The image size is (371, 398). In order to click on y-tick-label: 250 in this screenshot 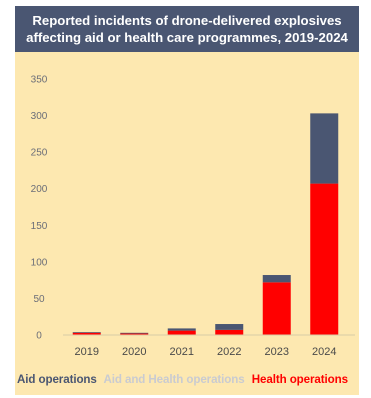, I will do `click(39, 153)`.